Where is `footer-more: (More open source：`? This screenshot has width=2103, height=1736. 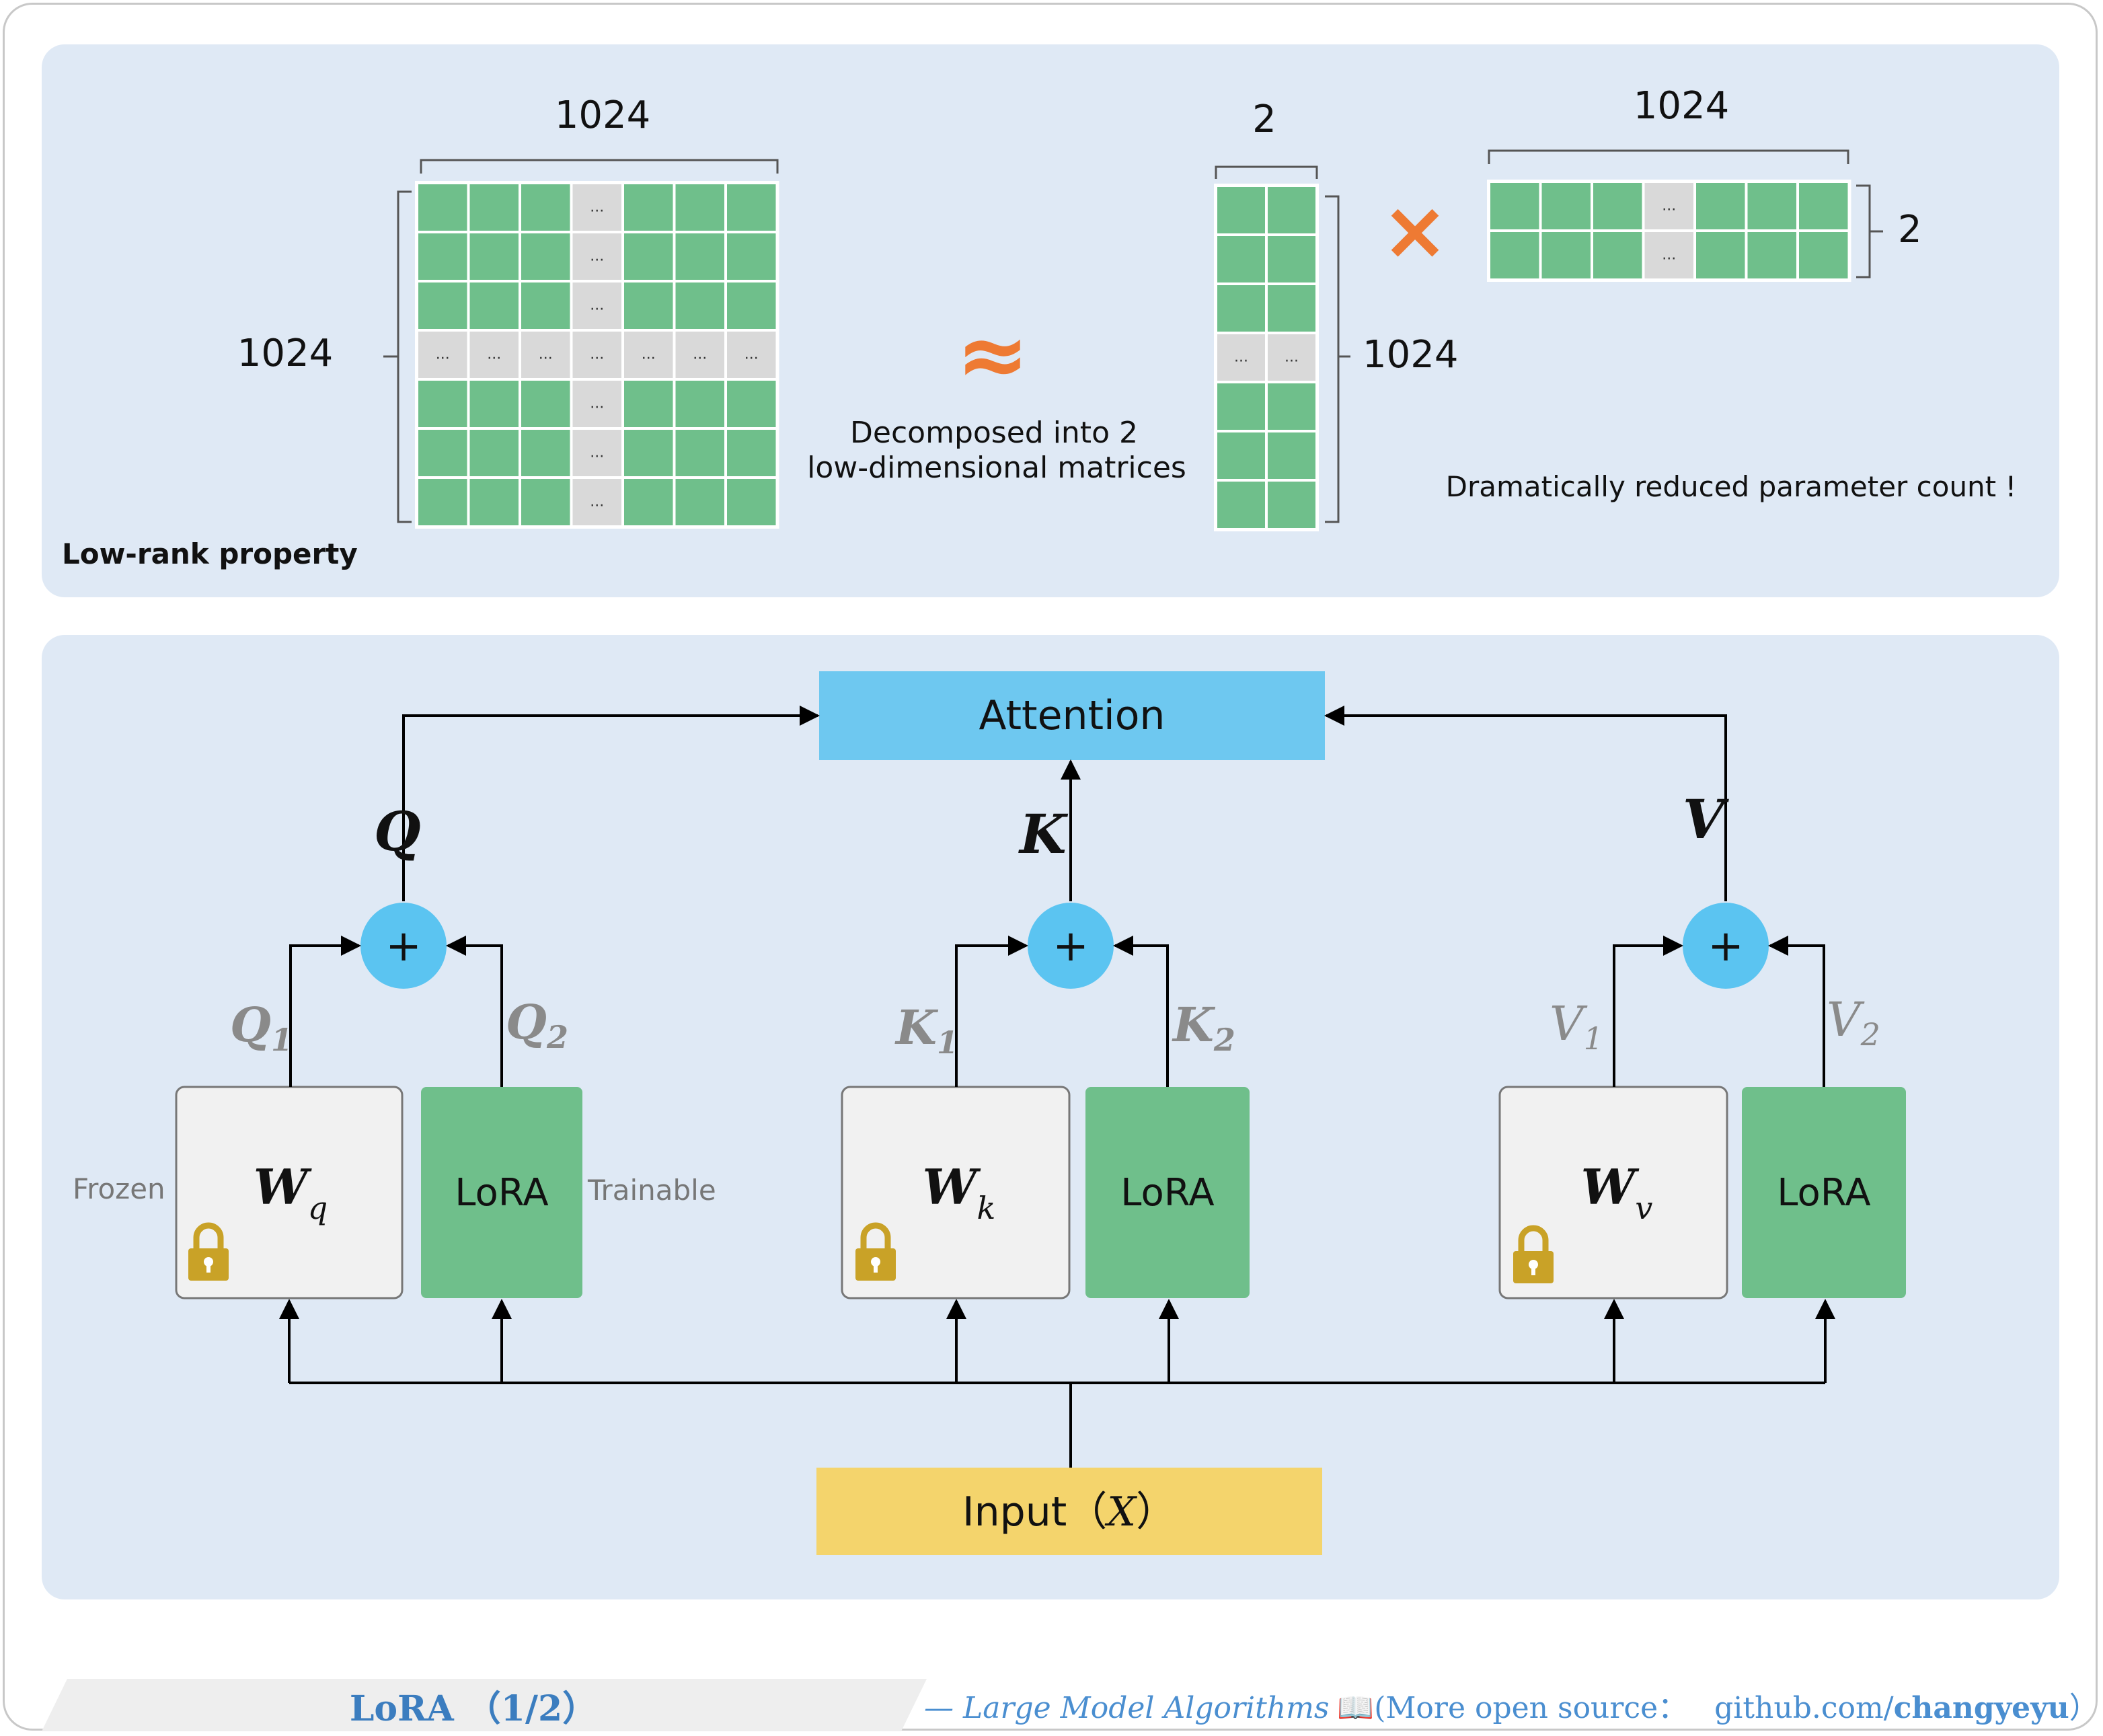
footer-more: (More open source： is located at coordinates (1530, 1708).